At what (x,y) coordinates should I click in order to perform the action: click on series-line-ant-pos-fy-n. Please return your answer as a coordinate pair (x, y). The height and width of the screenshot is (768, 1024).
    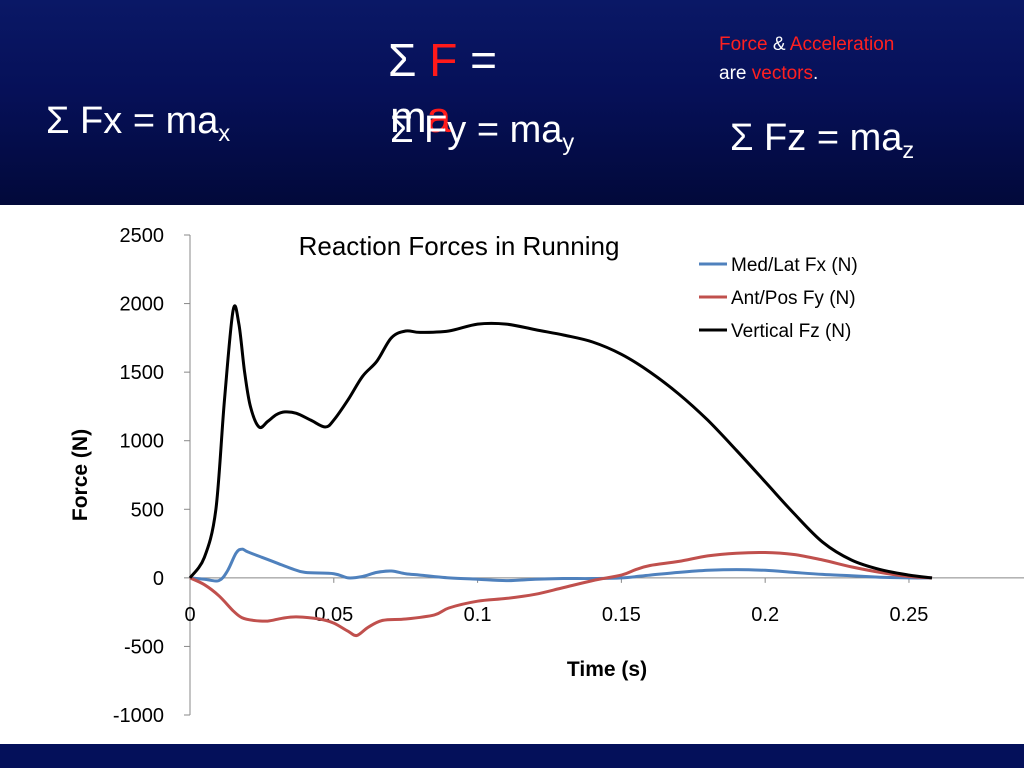
    Looking at the image, I should click on (561, 594).